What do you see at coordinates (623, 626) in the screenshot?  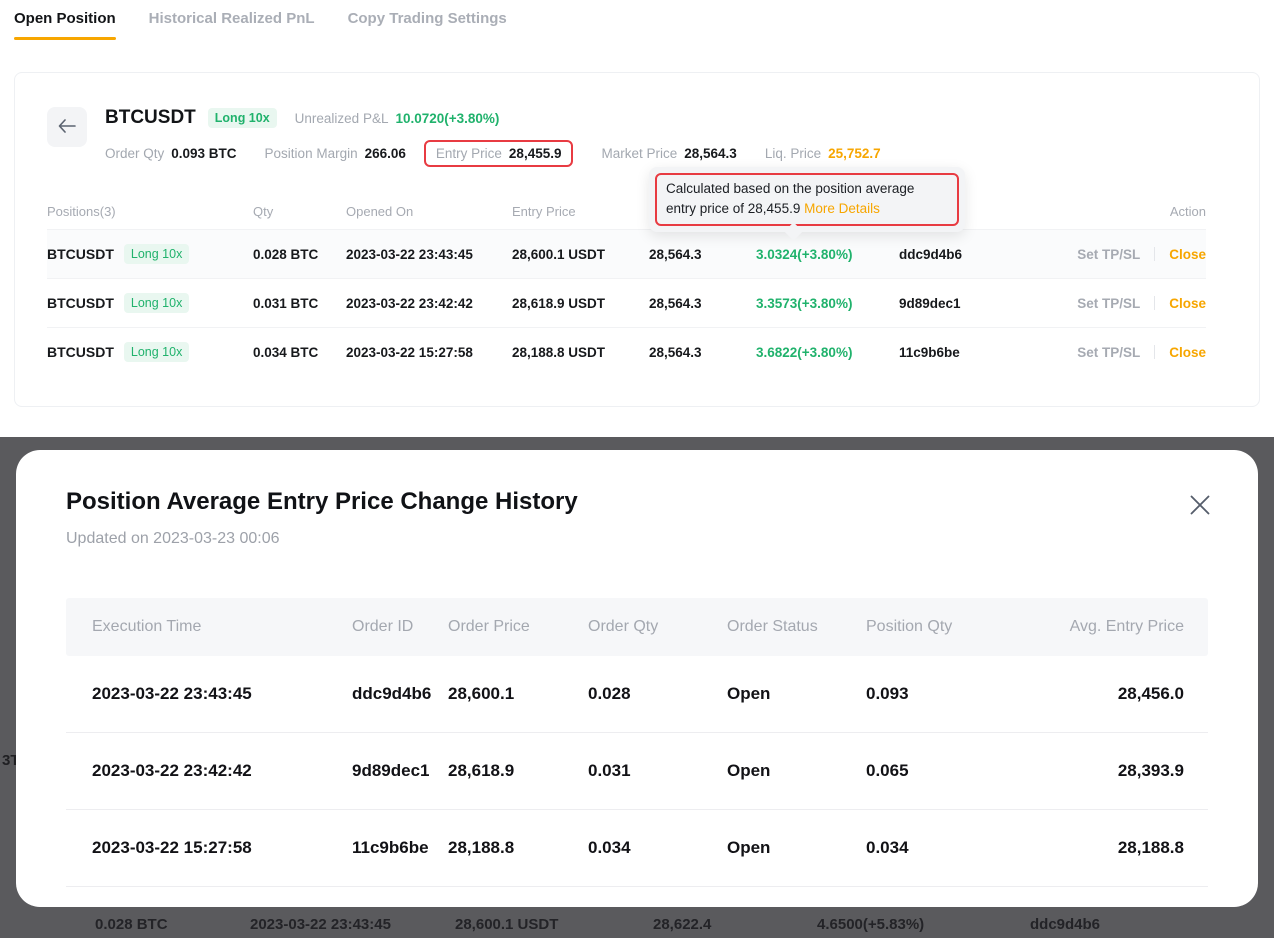 I see `col-header-order-qty: Order Qty` at bounding box center [623, 626].